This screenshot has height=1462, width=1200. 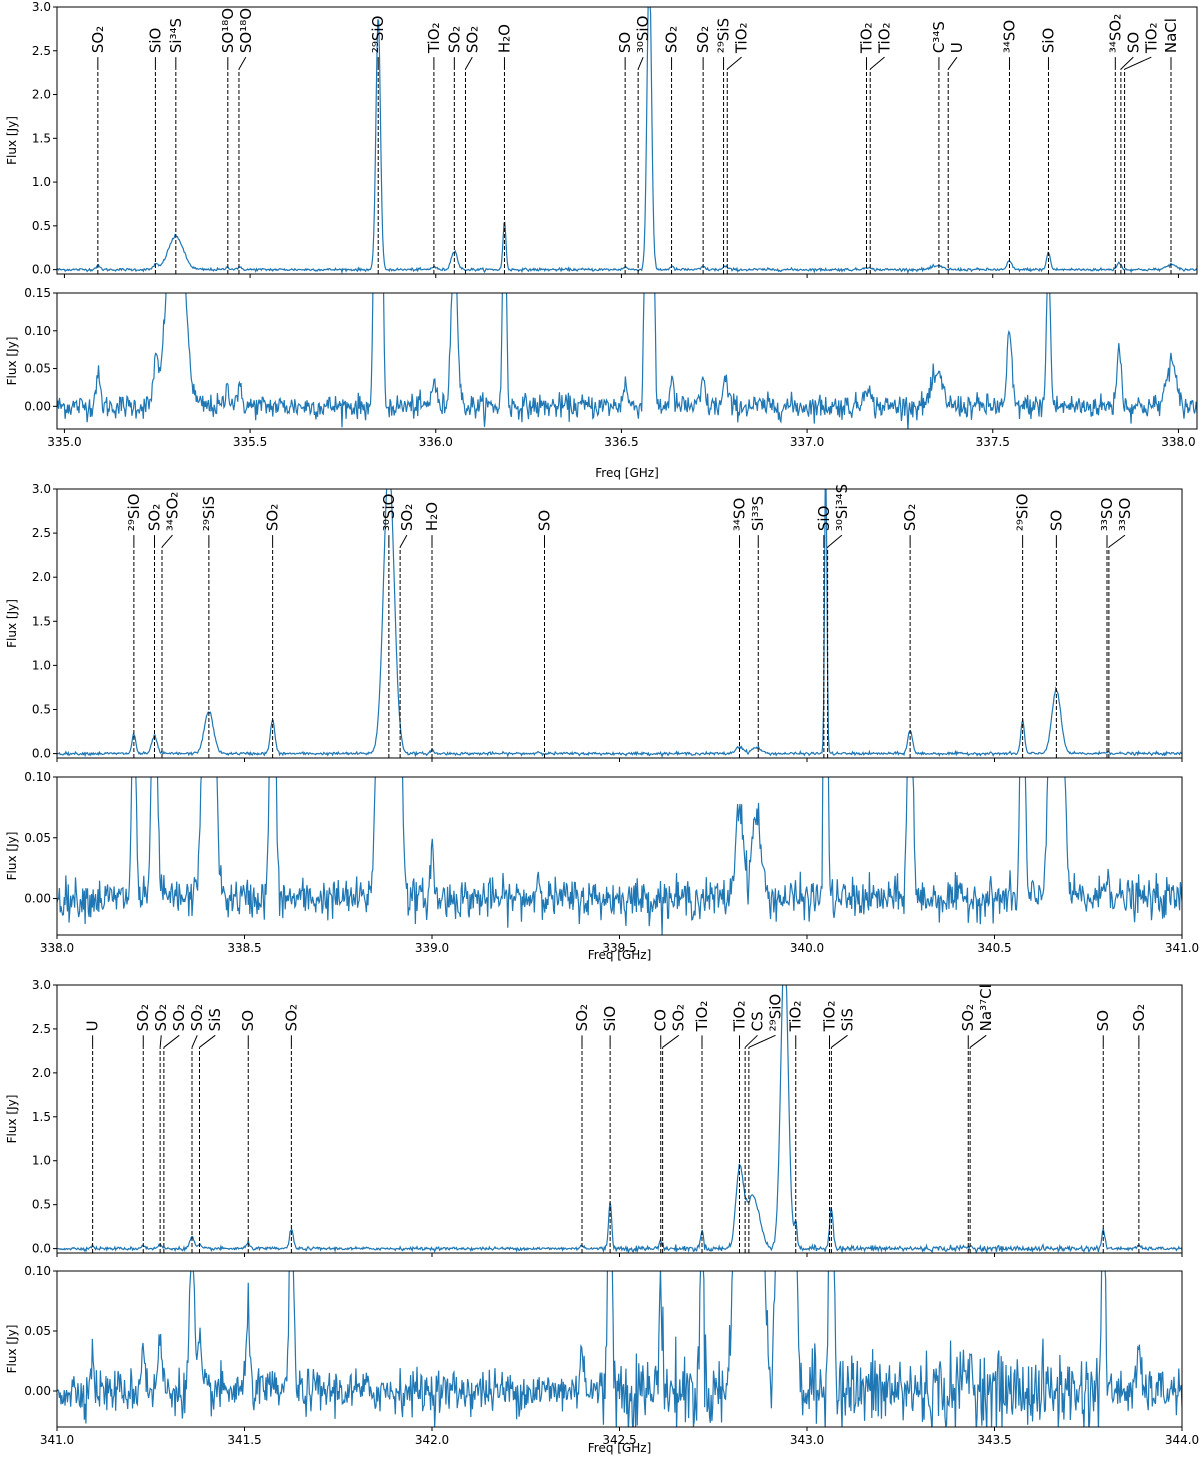 I want to click on line-label: SO¹⁸O, so click(x=246, y=30).